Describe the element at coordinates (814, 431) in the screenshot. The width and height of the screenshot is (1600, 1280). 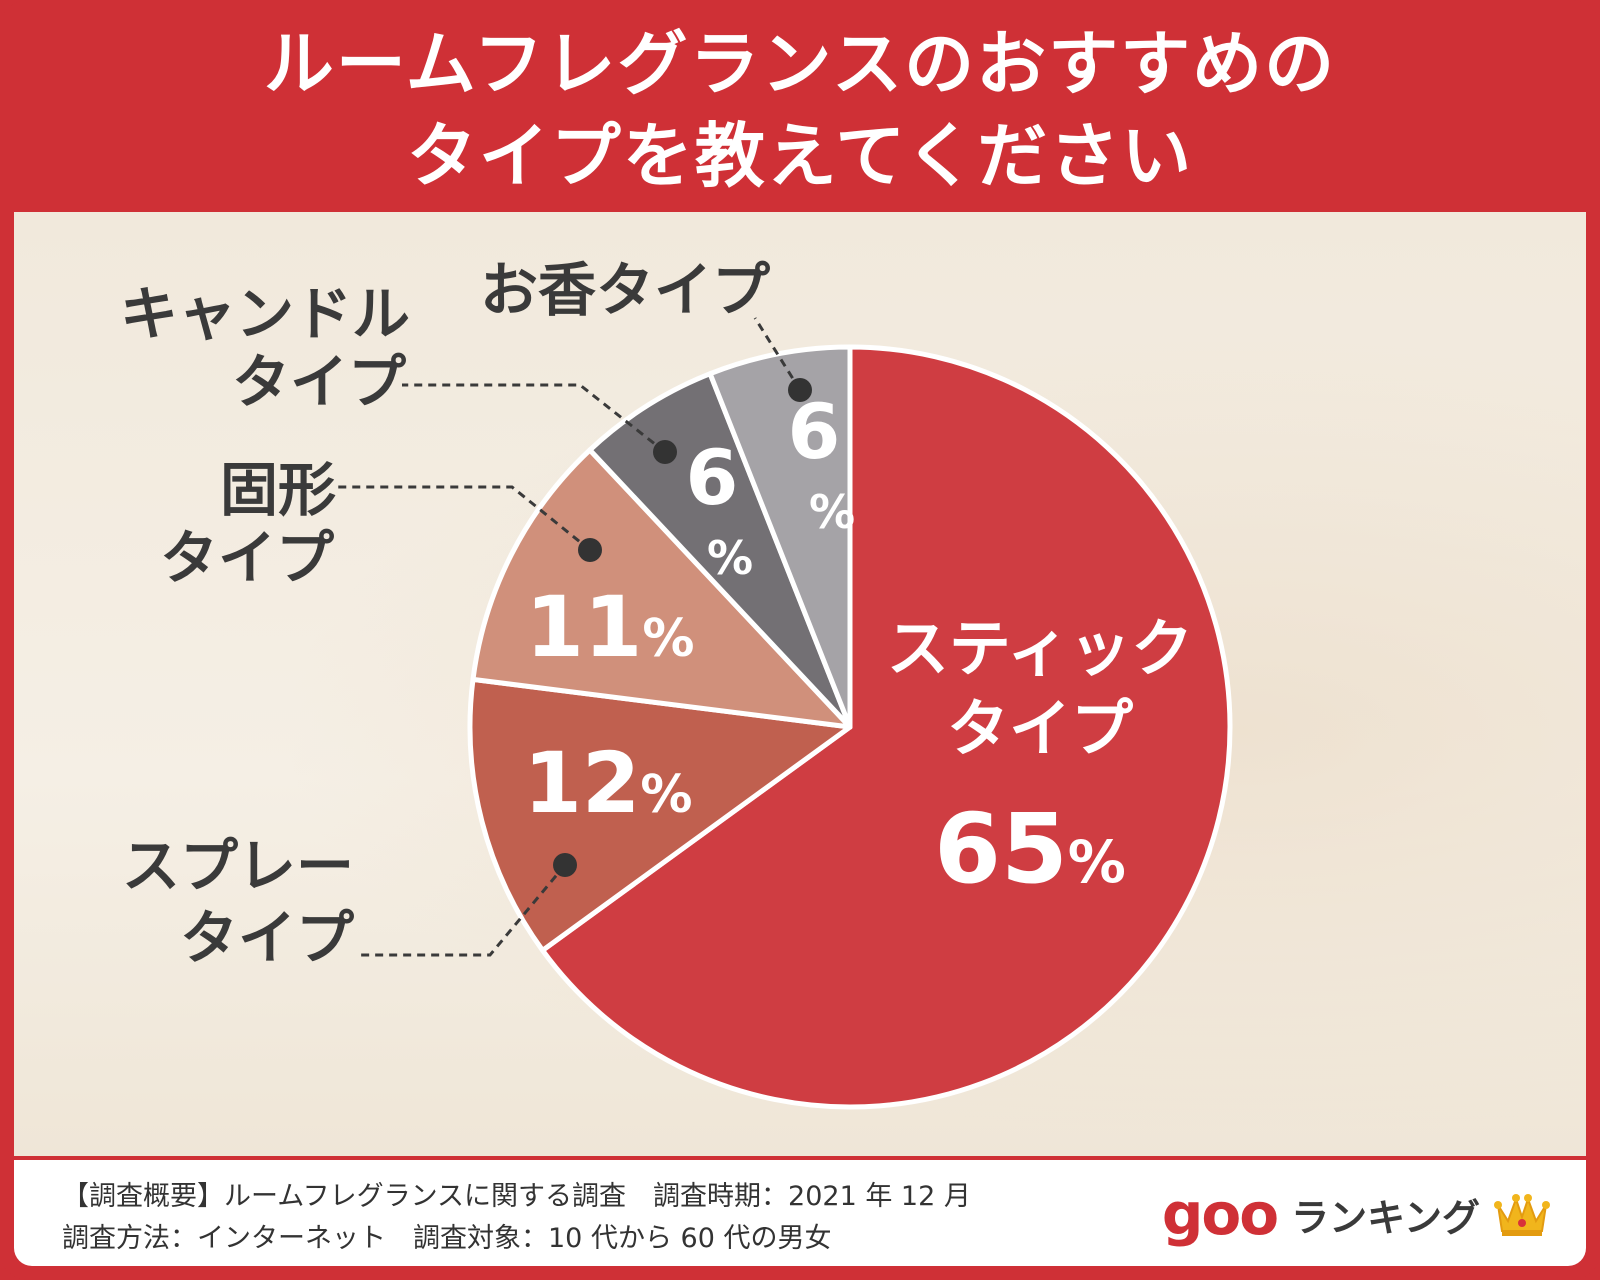
I see `slice-value-4: 6` at that location.